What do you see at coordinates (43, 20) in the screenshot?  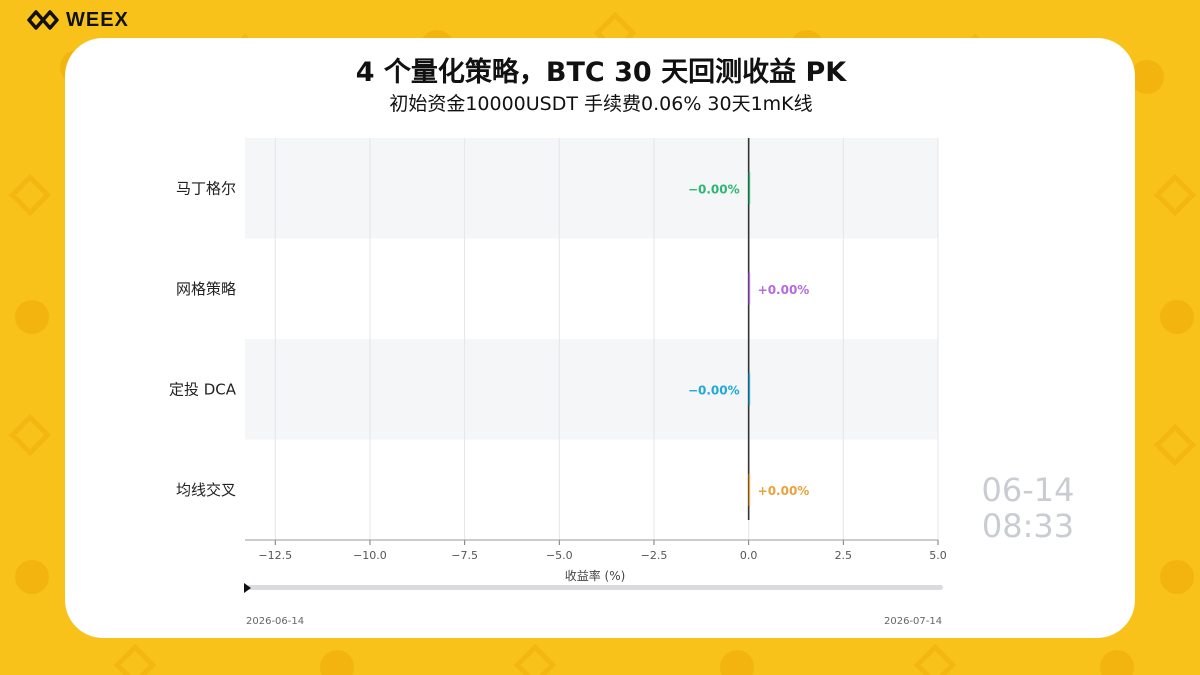 I see `weex-logo-icon` at bounding box center [43, 20].